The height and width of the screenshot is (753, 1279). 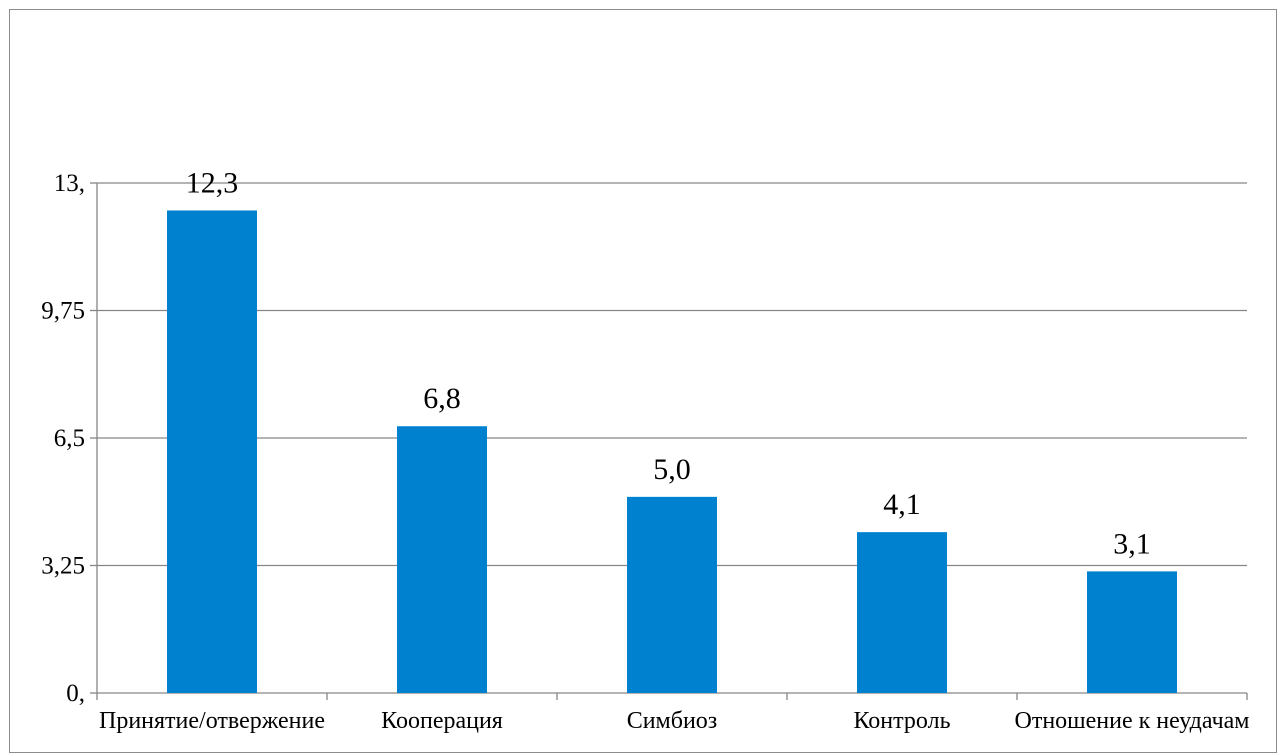 What do you see at coordinates (75, 693) in the screenshot?
I see `y-tick-label: 0,` at bounding box center [75, 693].